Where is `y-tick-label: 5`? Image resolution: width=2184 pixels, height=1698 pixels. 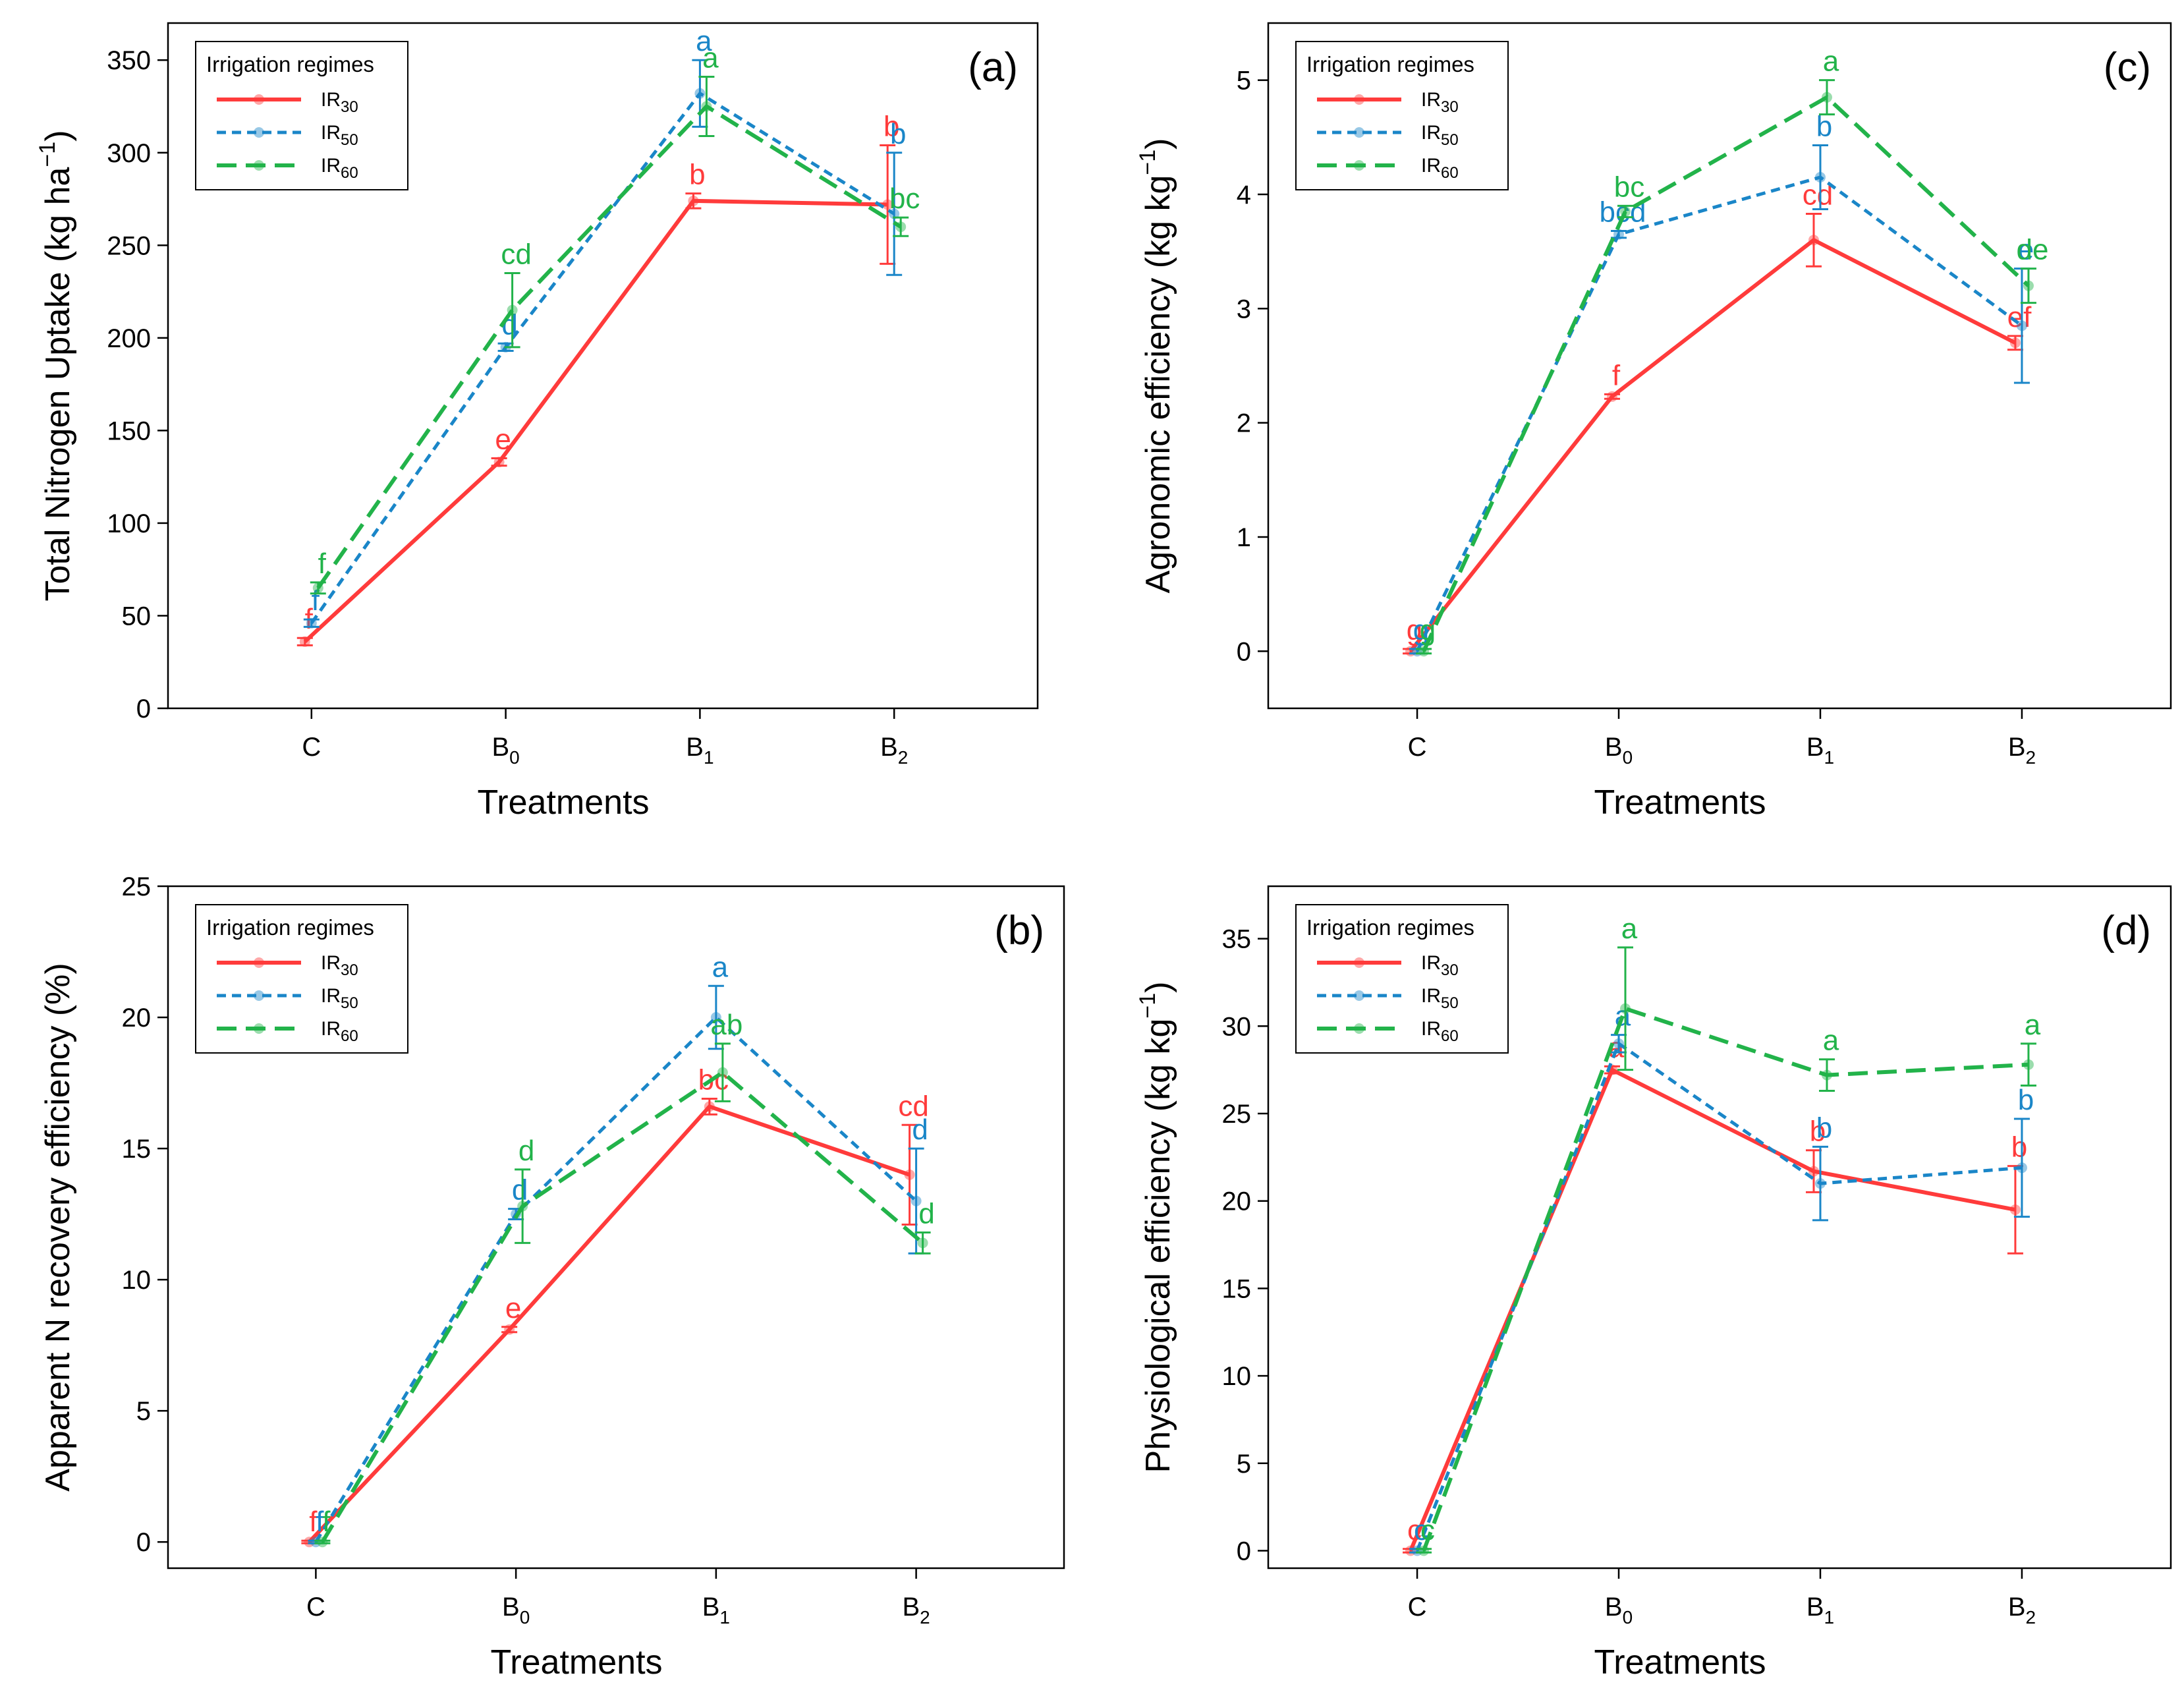
y-tick-label: 5 is located at coordinates (1244, 1464).